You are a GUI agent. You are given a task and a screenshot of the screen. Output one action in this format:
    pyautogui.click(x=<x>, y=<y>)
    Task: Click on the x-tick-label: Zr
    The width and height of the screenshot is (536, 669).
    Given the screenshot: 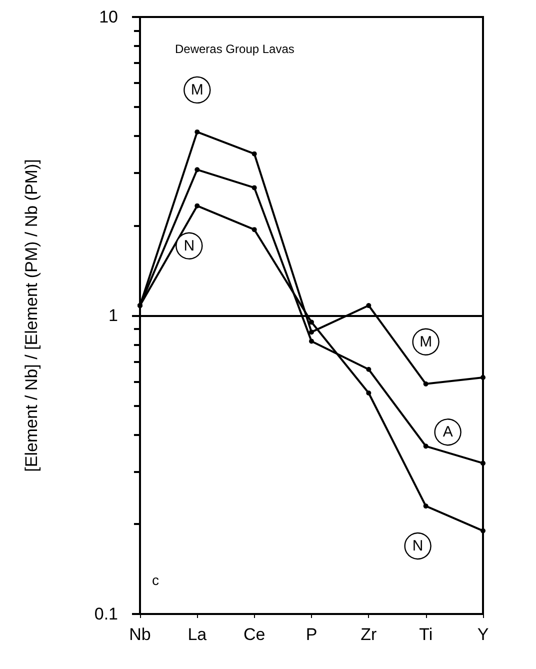 What is the action you would take?
    pyautogui.click(x=369, y=634)
    